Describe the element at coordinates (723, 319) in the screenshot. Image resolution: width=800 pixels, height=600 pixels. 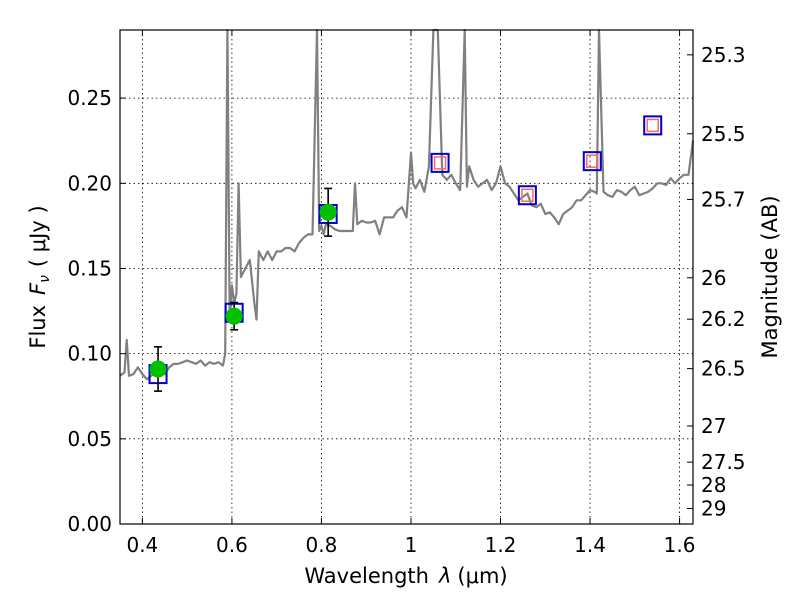
I see `y2-tick-label: 26.2` at that location.